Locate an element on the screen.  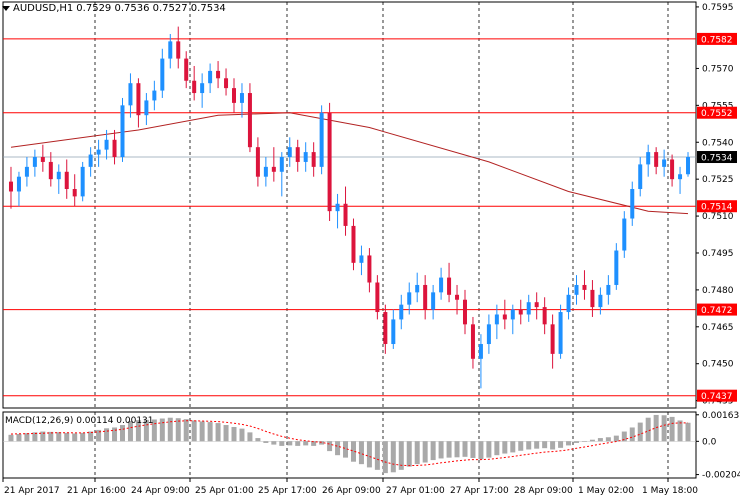
chevron-down-icon is located at coordinates (6, 8).